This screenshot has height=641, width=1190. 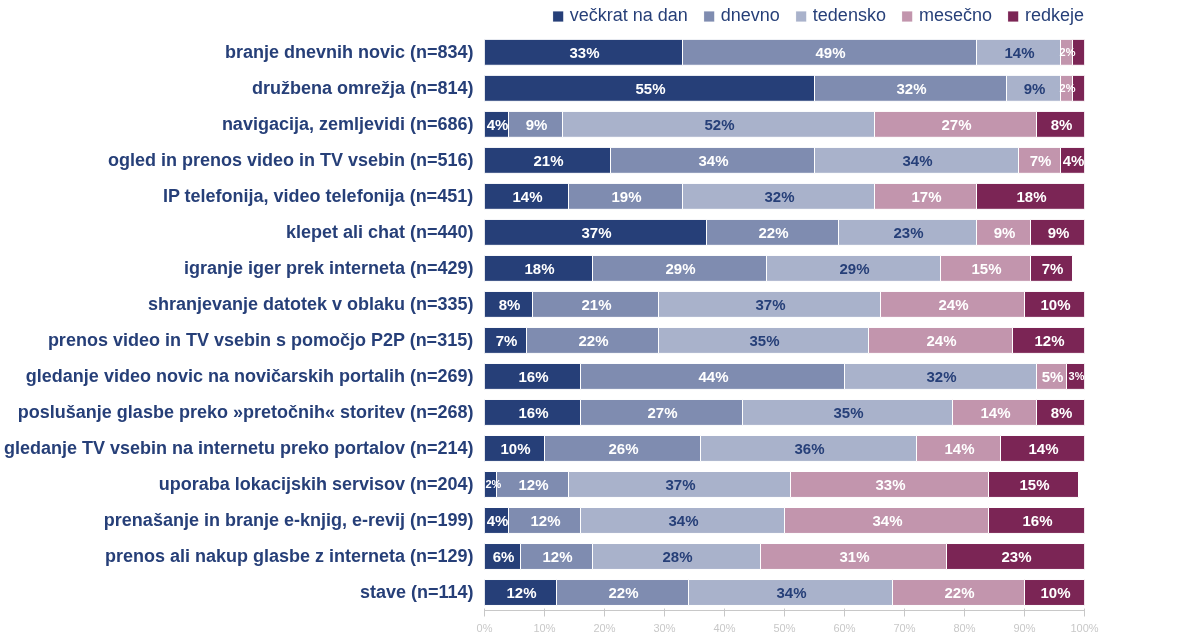 What do you see at coordinates (347, 124) in the screenshot?
I see `y-tick-label: navigacija, zemljevidi (n=686)` at bounding box center [347, 124].